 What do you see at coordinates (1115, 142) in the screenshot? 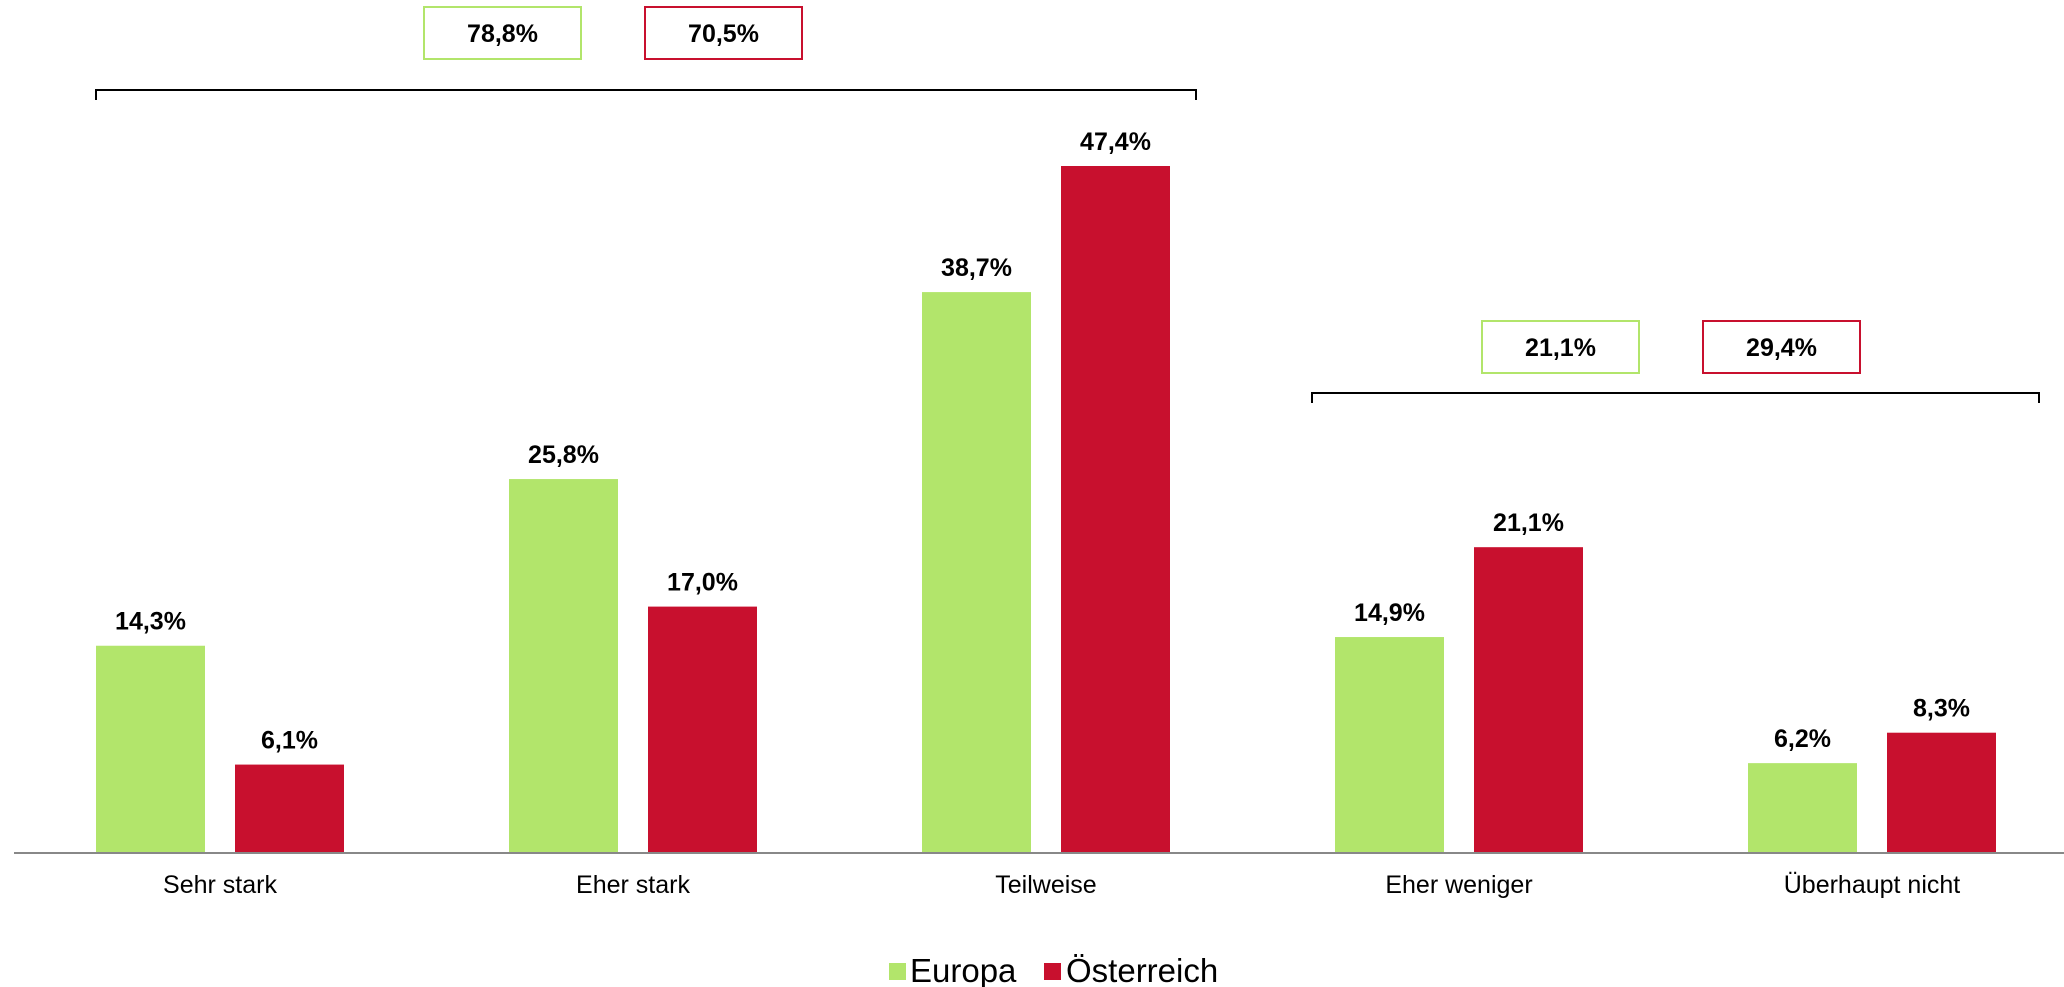
I see `data-label: 47,4%` at bounding box center [1115, 142].